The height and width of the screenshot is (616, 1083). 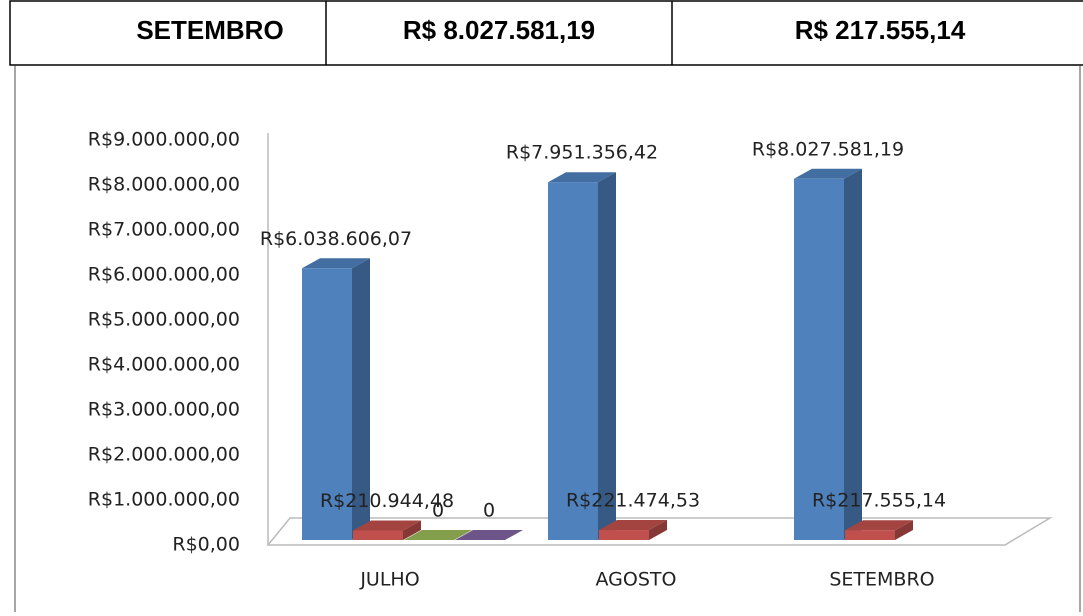 I want to click on x-tick-label: SETEMBRO, so click(x=881, y=580).